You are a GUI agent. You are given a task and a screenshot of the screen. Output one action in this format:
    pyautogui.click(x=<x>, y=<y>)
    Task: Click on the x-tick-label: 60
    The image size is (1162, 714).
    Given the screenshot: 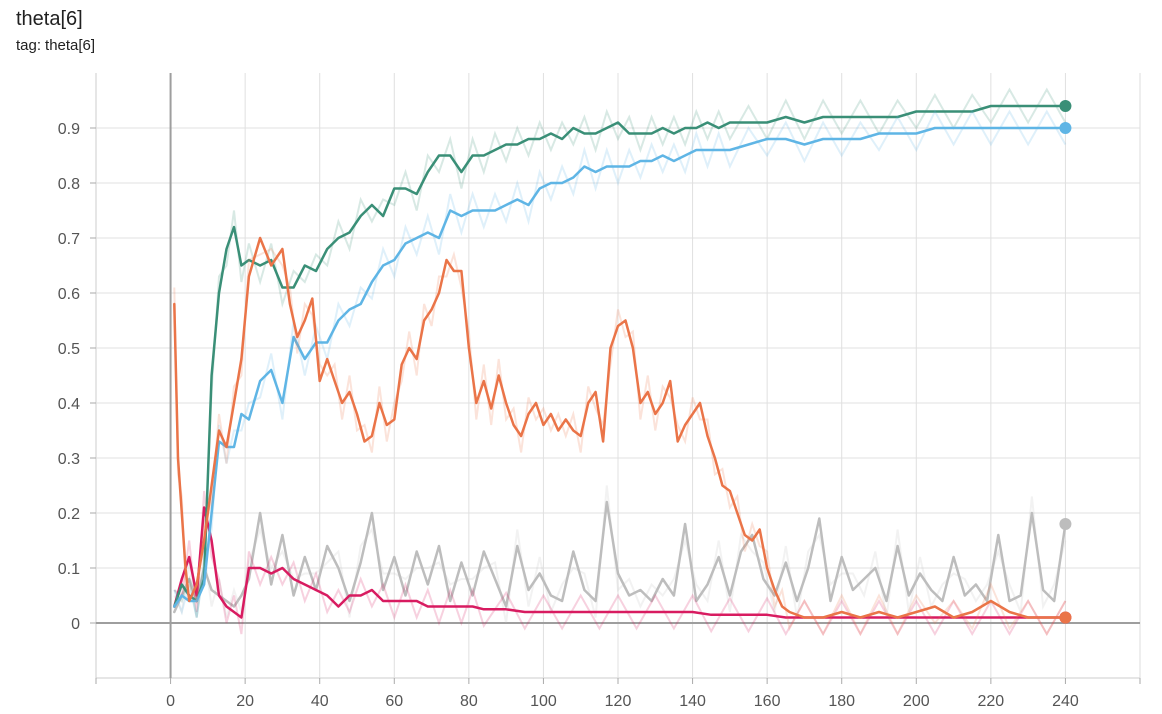 What is the action you would take?
    pyautogui.click(x=394, y=701)
    